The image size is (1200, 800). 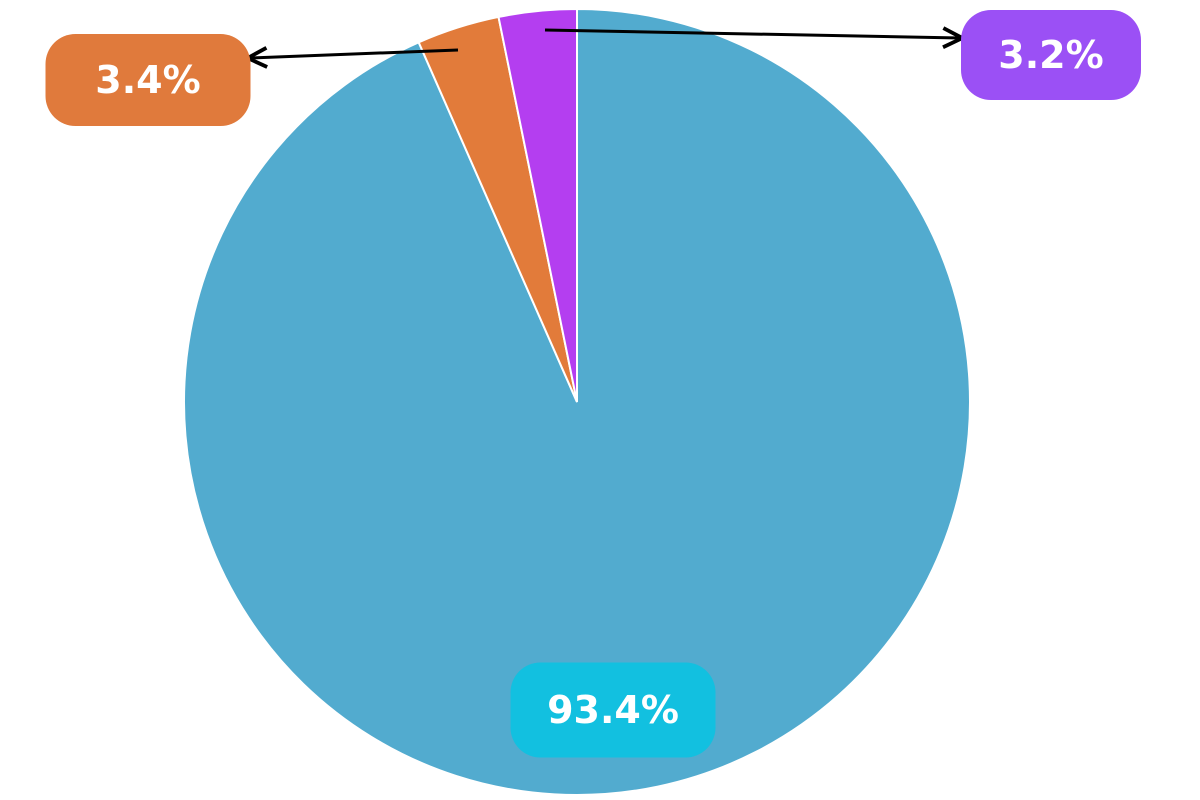 What do you see at coordinates (537, 205) in the screenshot?
I see `pie-slice` at bounding box center [537, 205].